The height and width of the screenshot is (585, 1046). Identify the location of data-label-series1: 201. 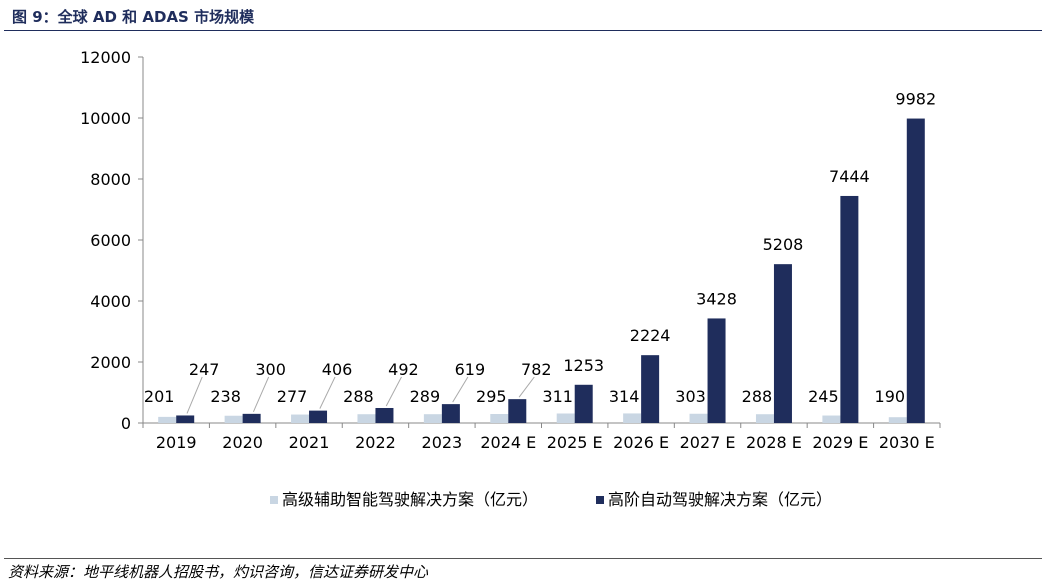
(159, 396).